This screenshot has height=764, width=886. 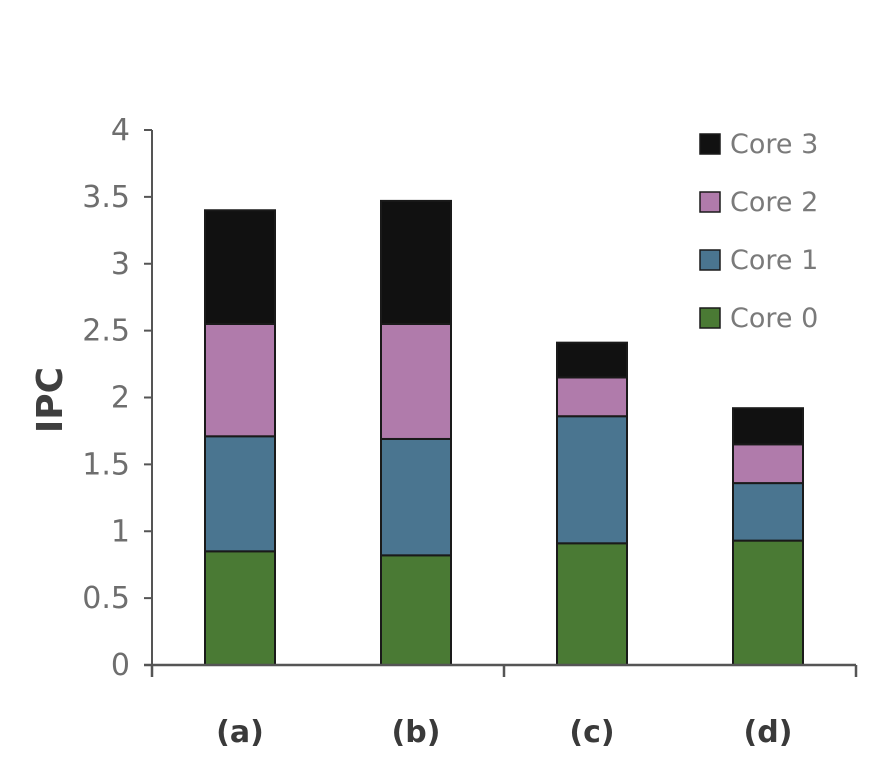 I want to click on y-tick-label: 1, so click(x=120, y=531).